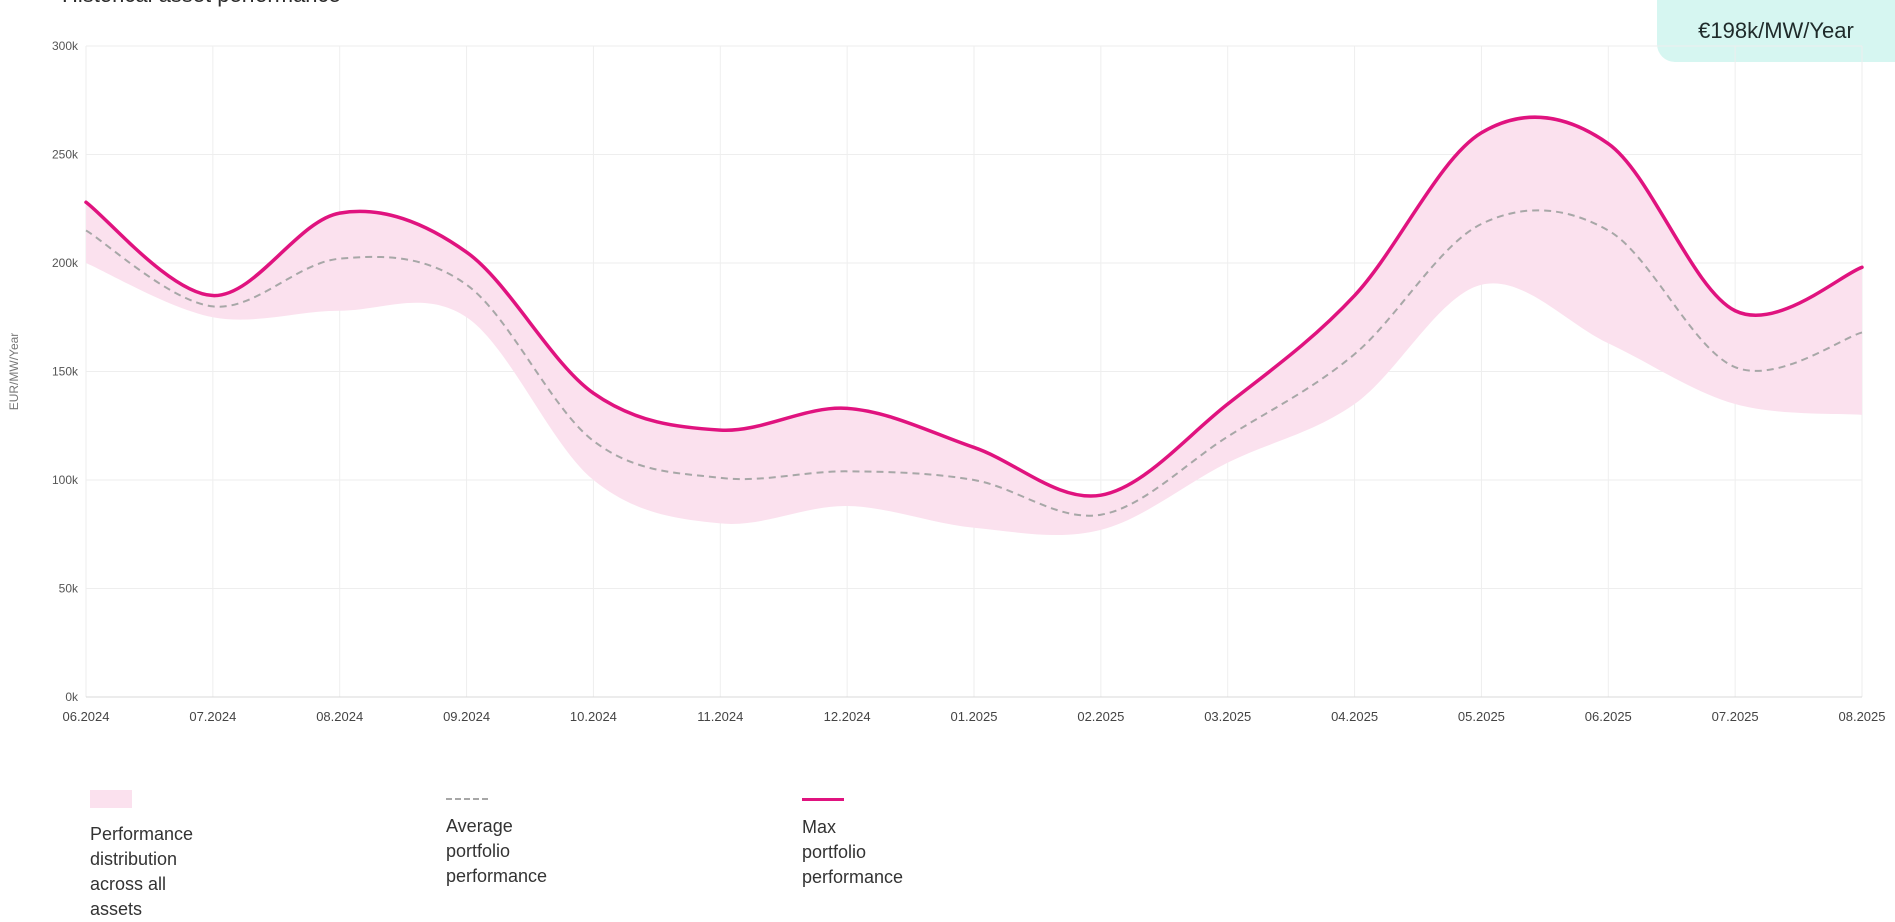 The image size is (1895, 922). What do you see at coordinates (1735, 716) in the screenshot?
I see `x-tick-label: 07.2025` at bounding box center [1735, 716].